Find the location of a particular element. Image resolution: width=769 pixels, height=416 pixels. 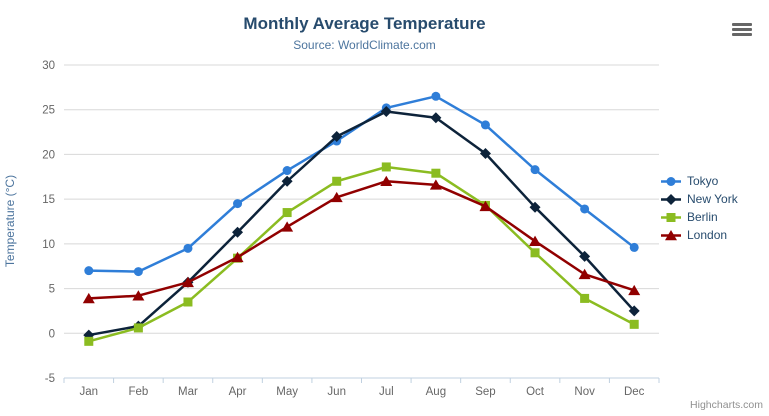

context-menu-button is located at coordinates (743, 29).